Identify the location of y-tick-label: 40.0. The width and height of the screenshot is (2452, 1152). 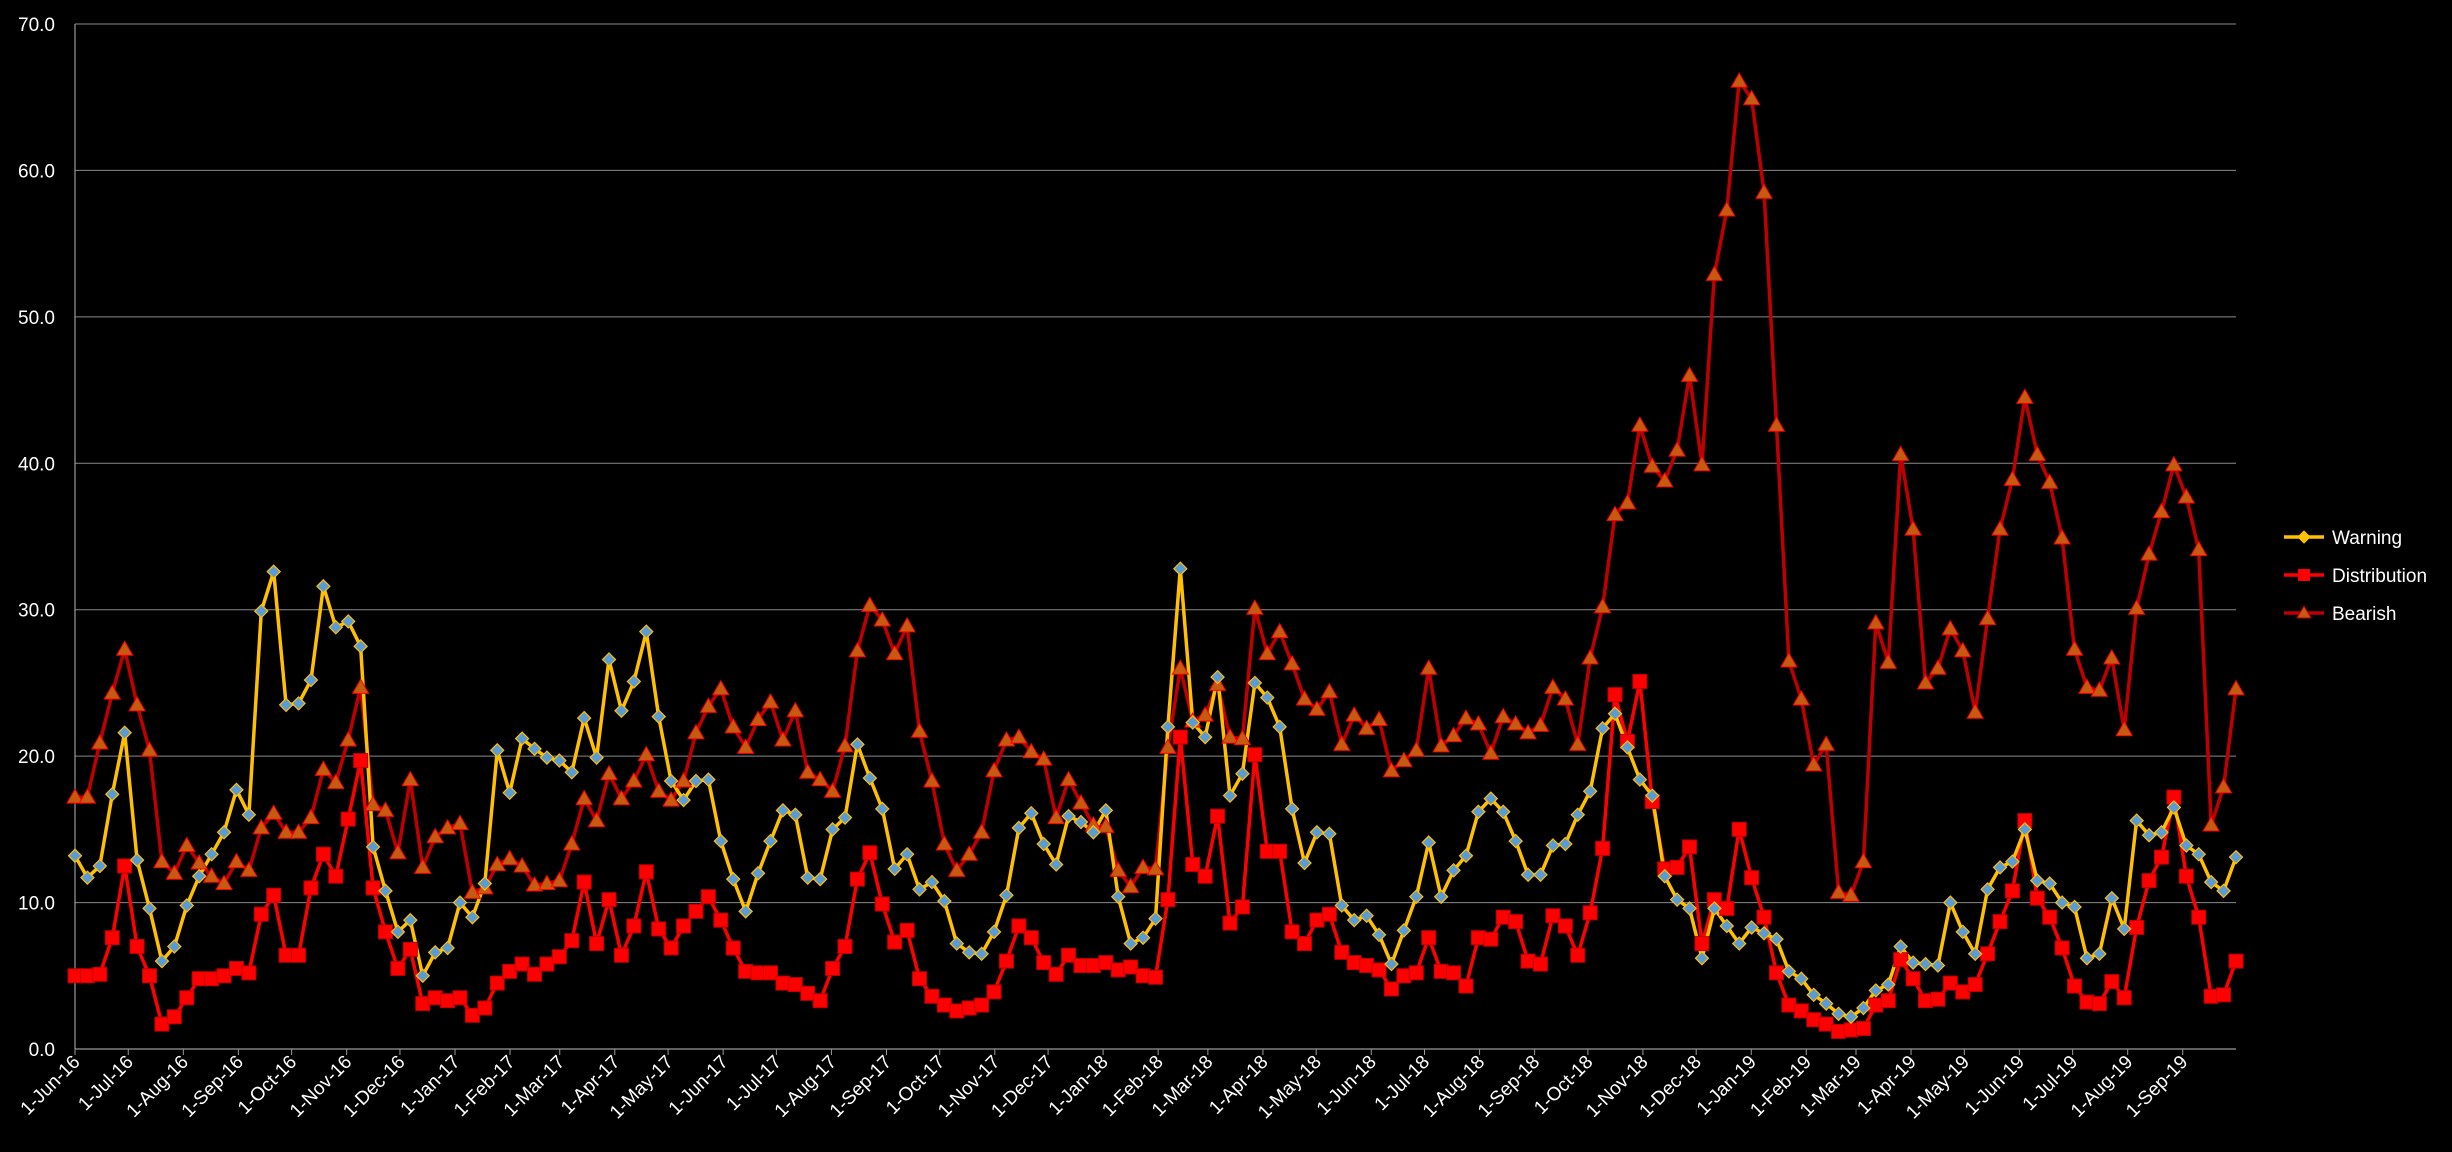
(36, 464).